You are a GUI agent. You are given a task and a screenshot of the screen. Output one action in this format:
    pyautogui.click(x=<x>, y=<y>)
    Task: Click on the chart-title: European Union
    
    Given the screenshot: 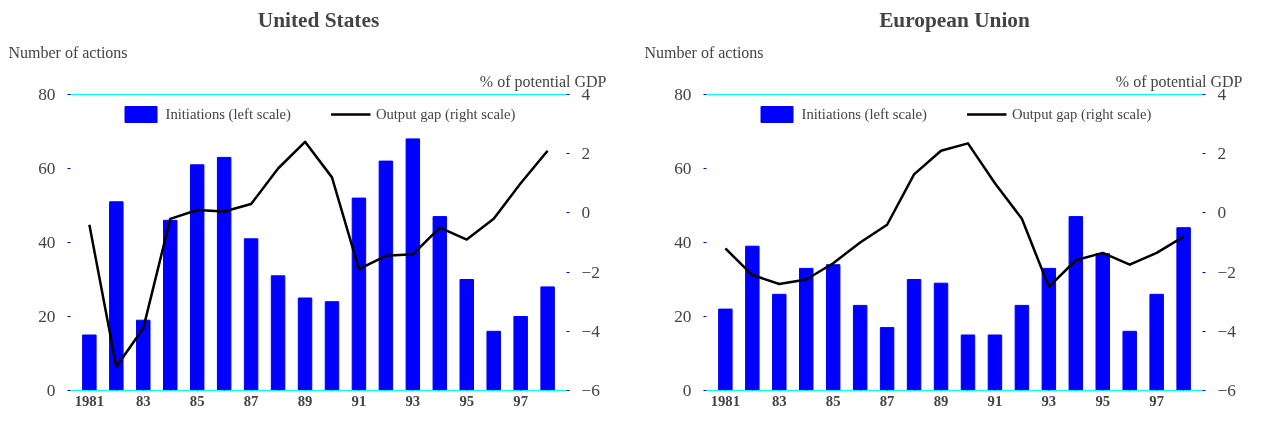 What is the action you would take?
    pyautogui.click(x=955, y=19)
    